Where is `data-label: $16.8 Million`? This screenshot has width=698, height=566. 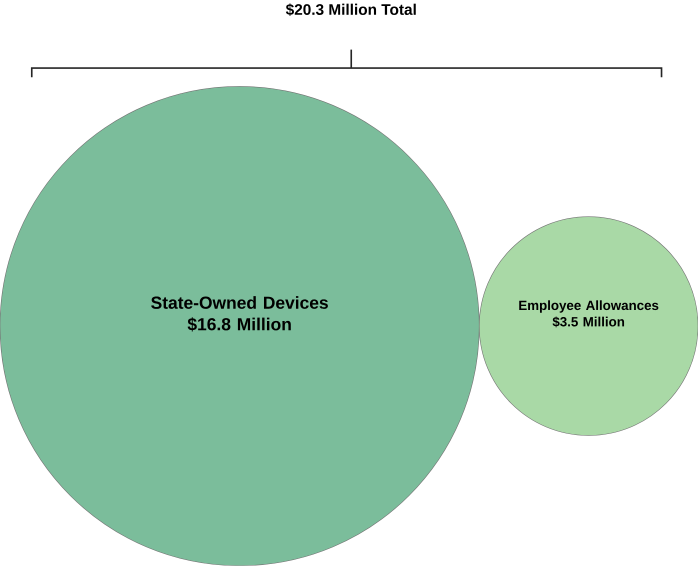
data-label: $16.8 Million is located at coordinates (239, 324).